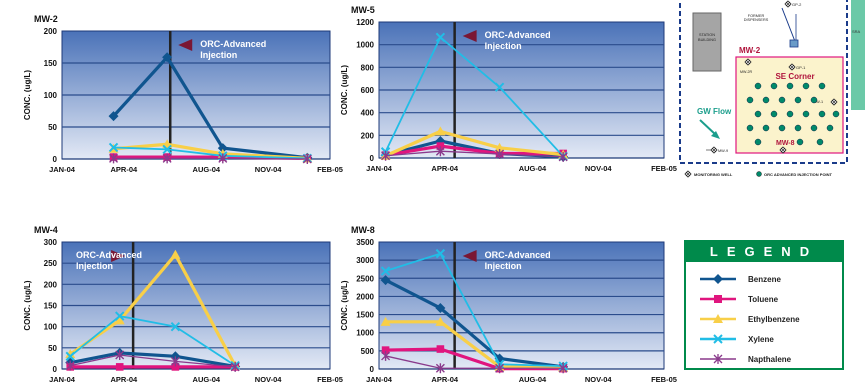 The height and width of the screenshot is (391, 865). Describe the element at coordinates (798, 174) in the screenshot. I see `map-legend-injection-point: ORC ADVANCED INJECTION POINT` at that location.